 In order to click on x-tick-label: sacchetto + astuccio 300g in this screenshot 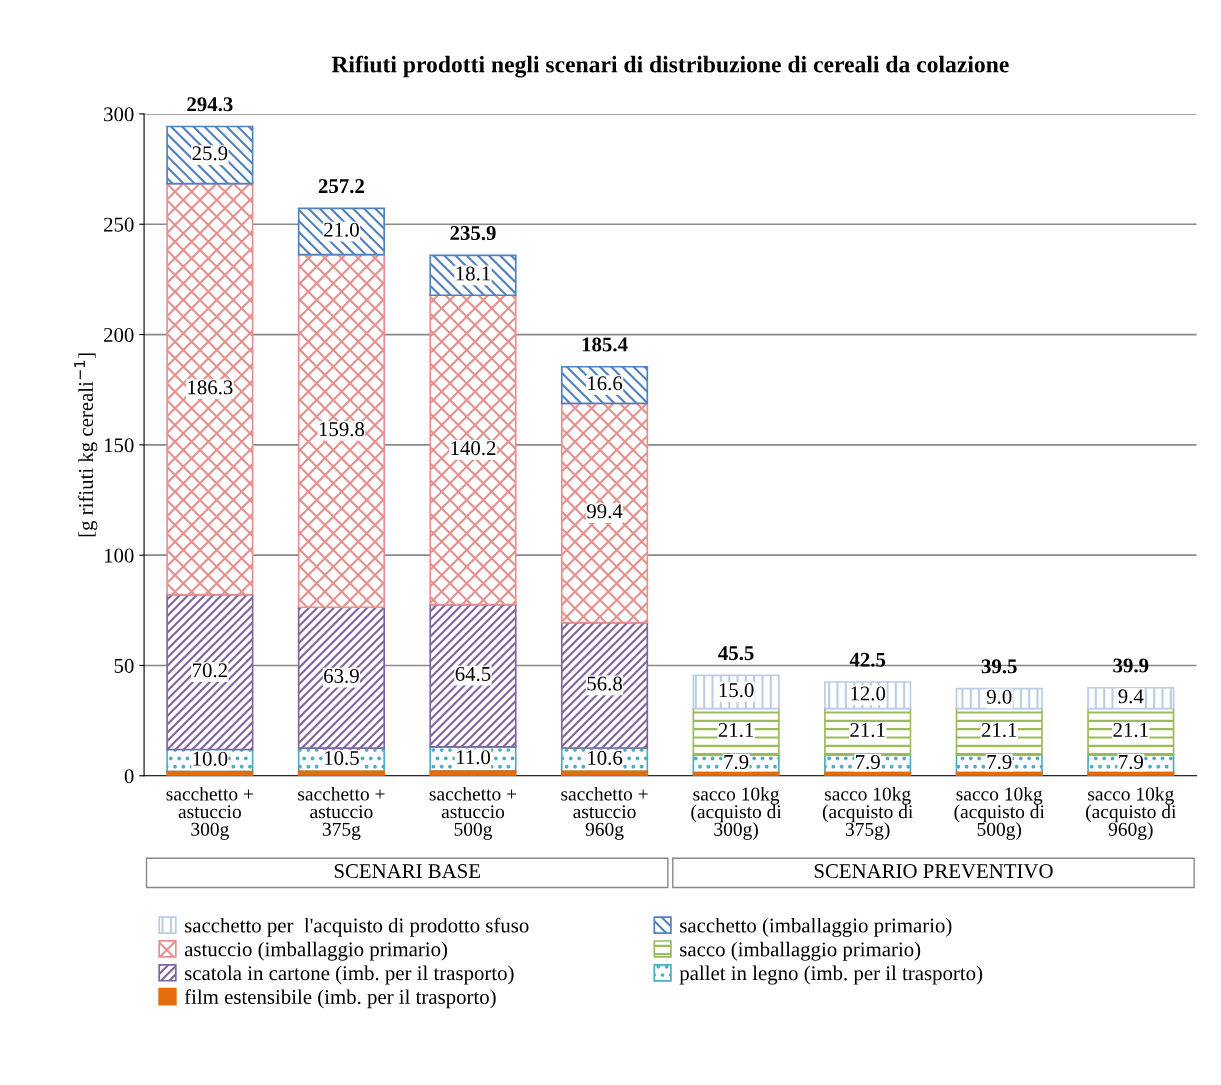, I will do `click(209, 813)`.